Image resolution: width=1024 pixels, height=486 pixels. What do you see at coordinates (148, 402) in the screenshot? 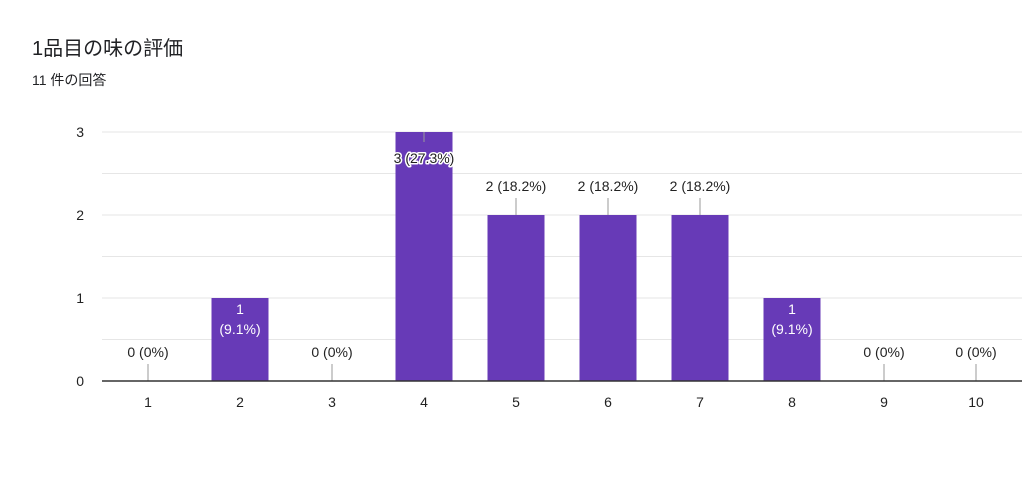
I see `x-tick-label: 1` at bounding box center [148, 402].